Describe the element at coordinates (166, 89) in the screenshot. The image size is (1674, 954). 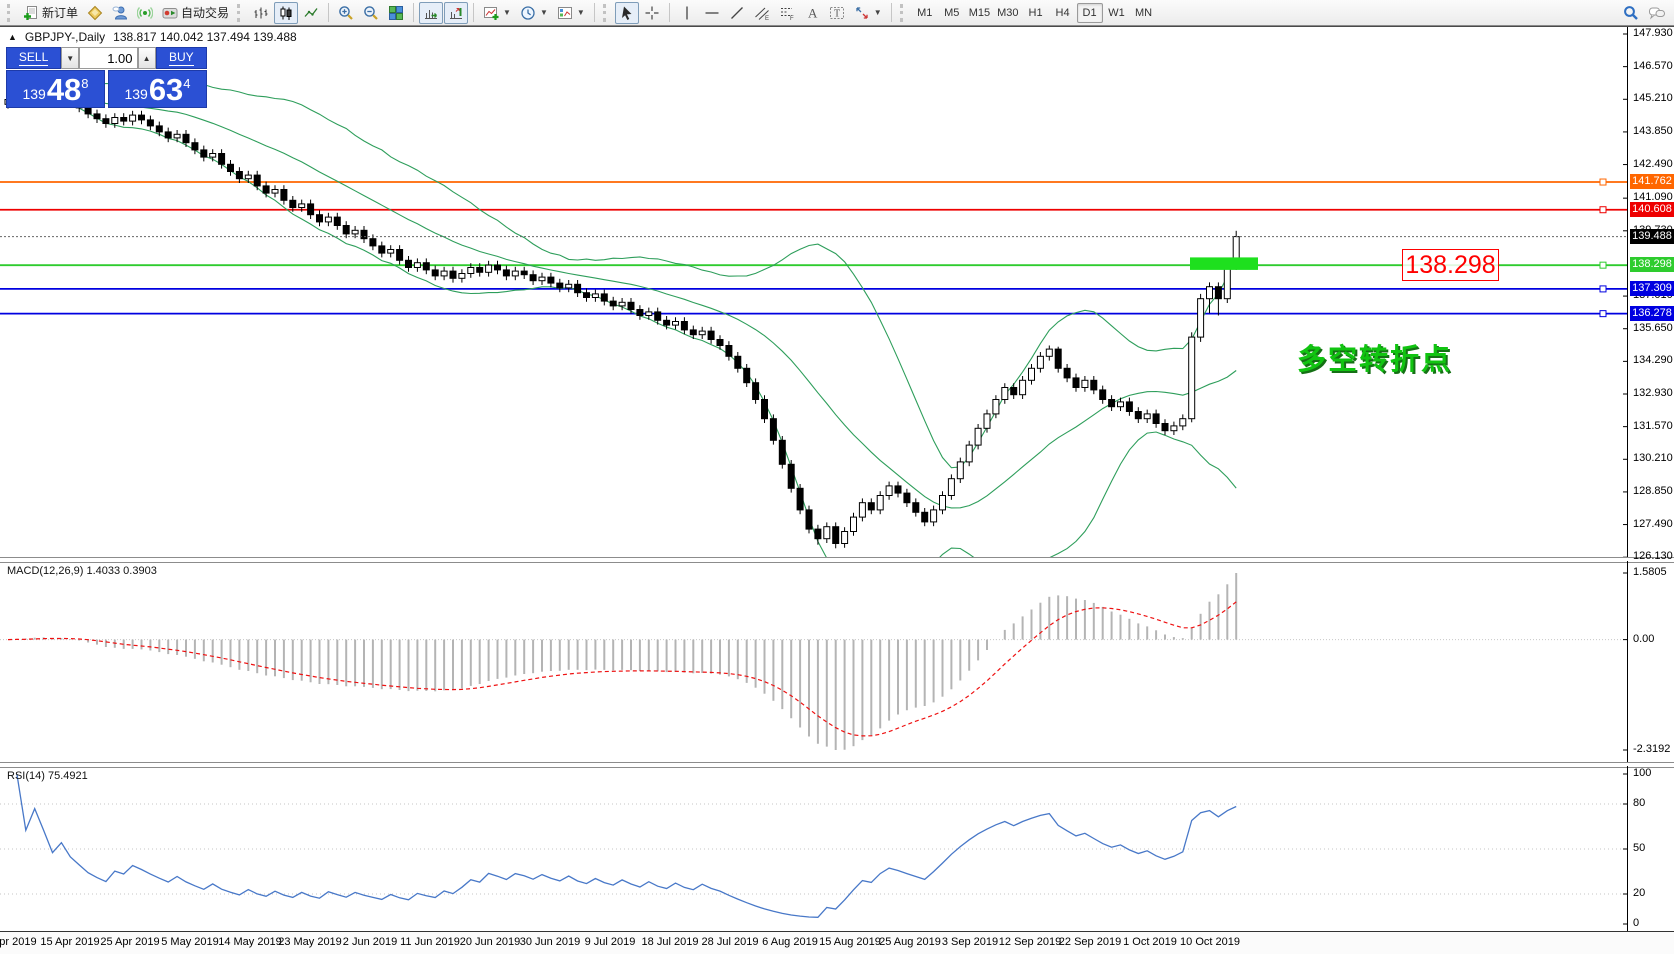
I see `buy-price-main: 63` at that location.